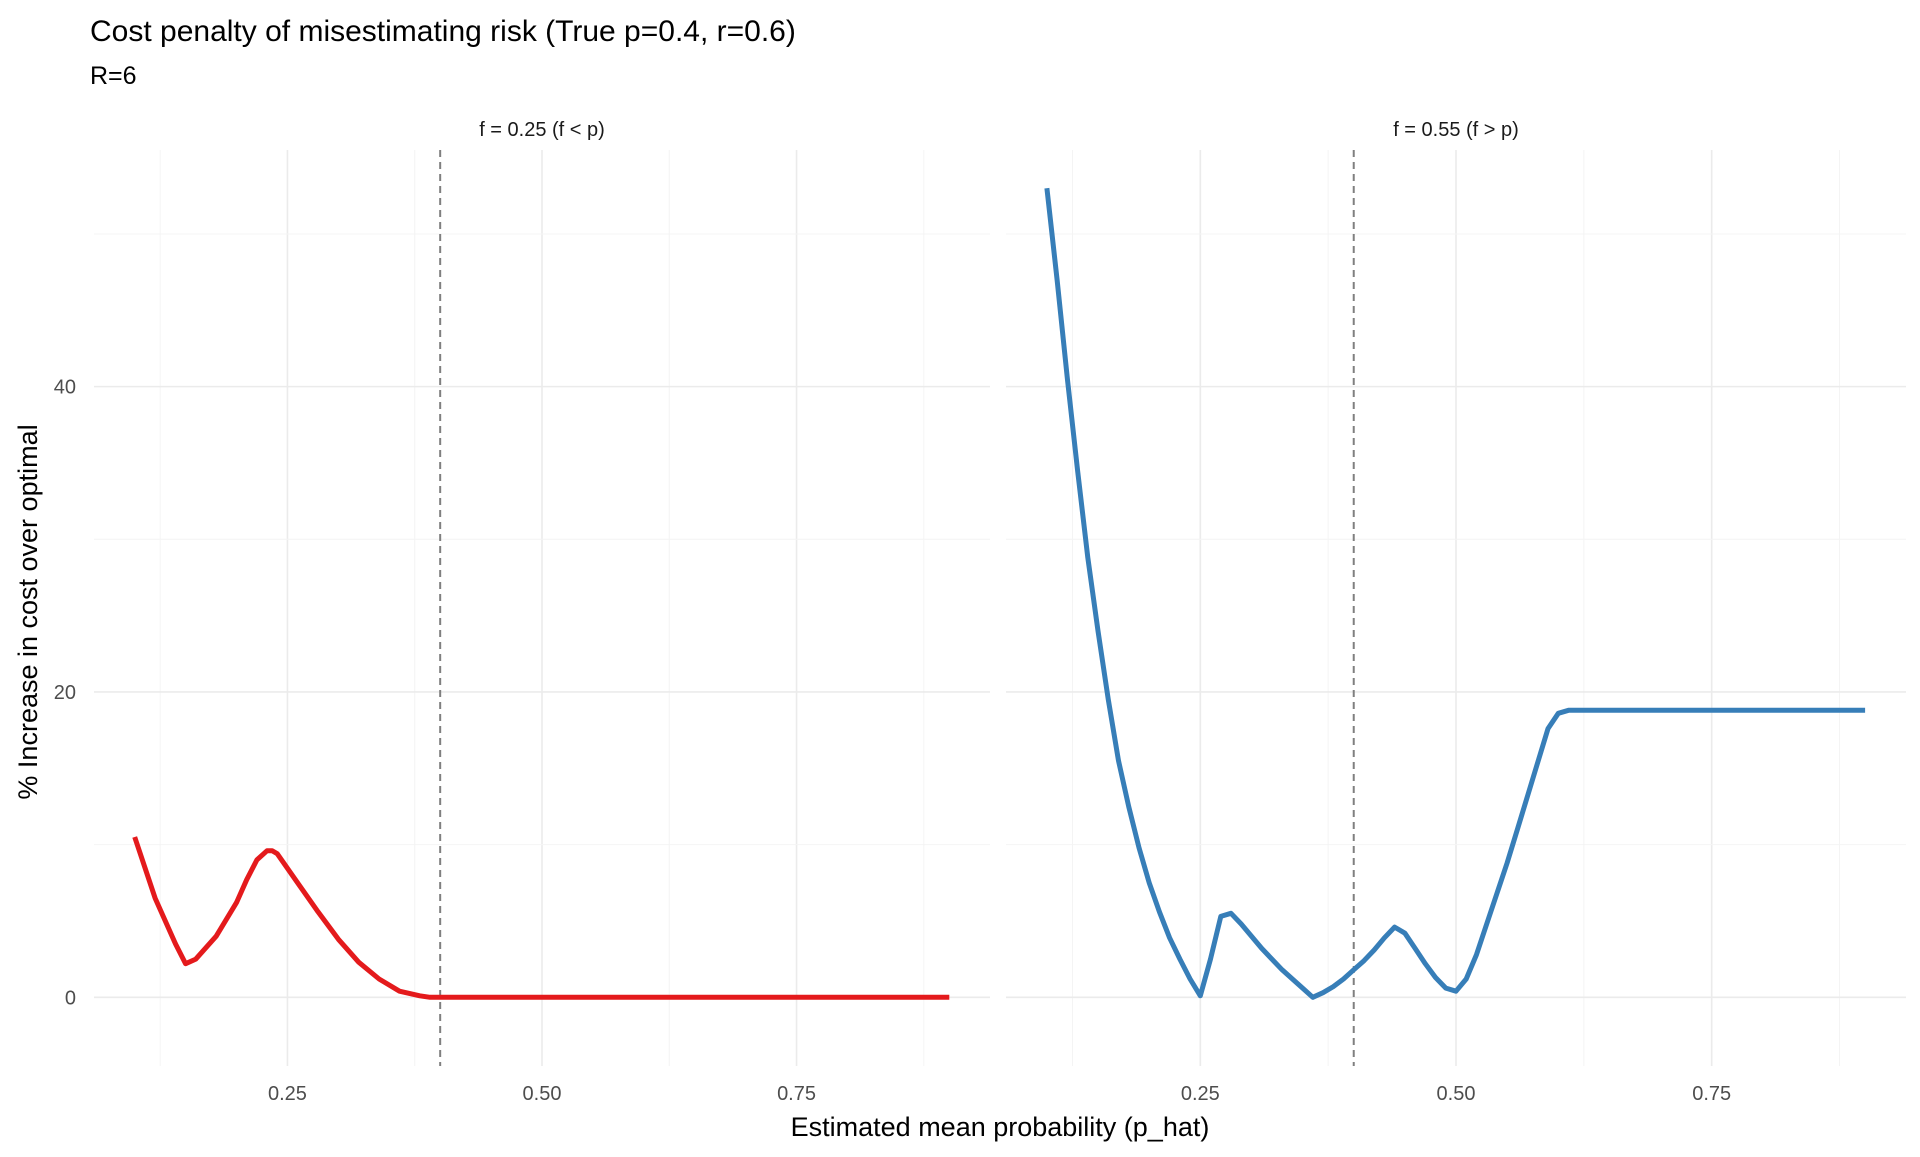  What do you see at coordinates (65, 693) in the screenshot?
I see `y-tick-label: 20` at bounding box center [65, 693].